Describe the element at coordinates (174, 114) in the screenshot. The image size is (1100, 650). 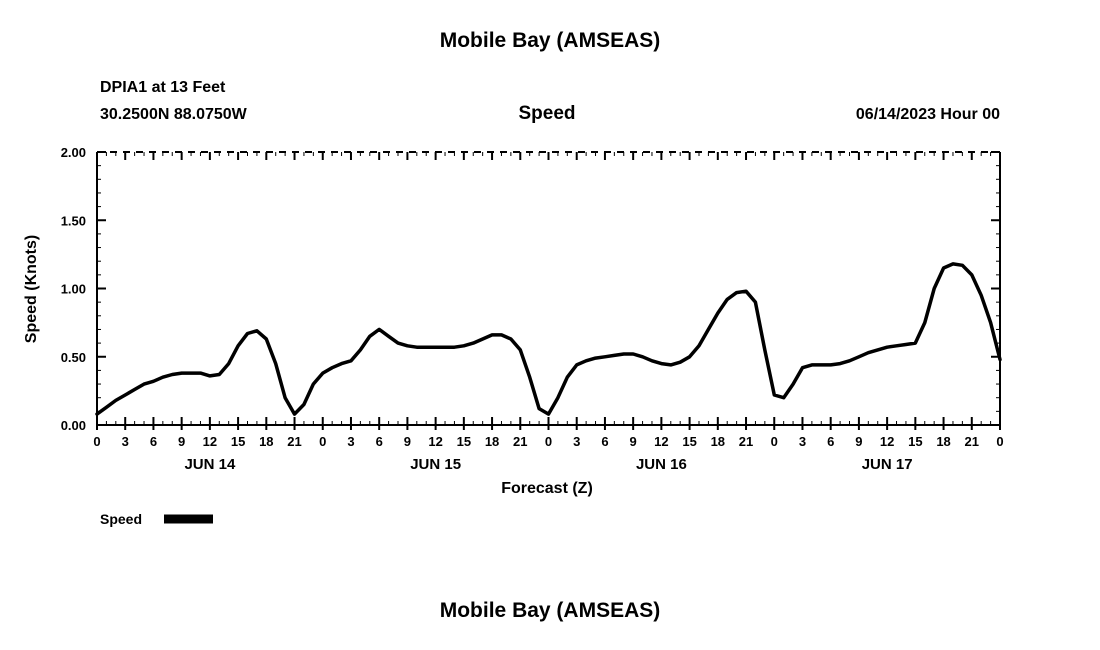
I see `coordinates-label: 30.2500N 88.0750W` at that location.